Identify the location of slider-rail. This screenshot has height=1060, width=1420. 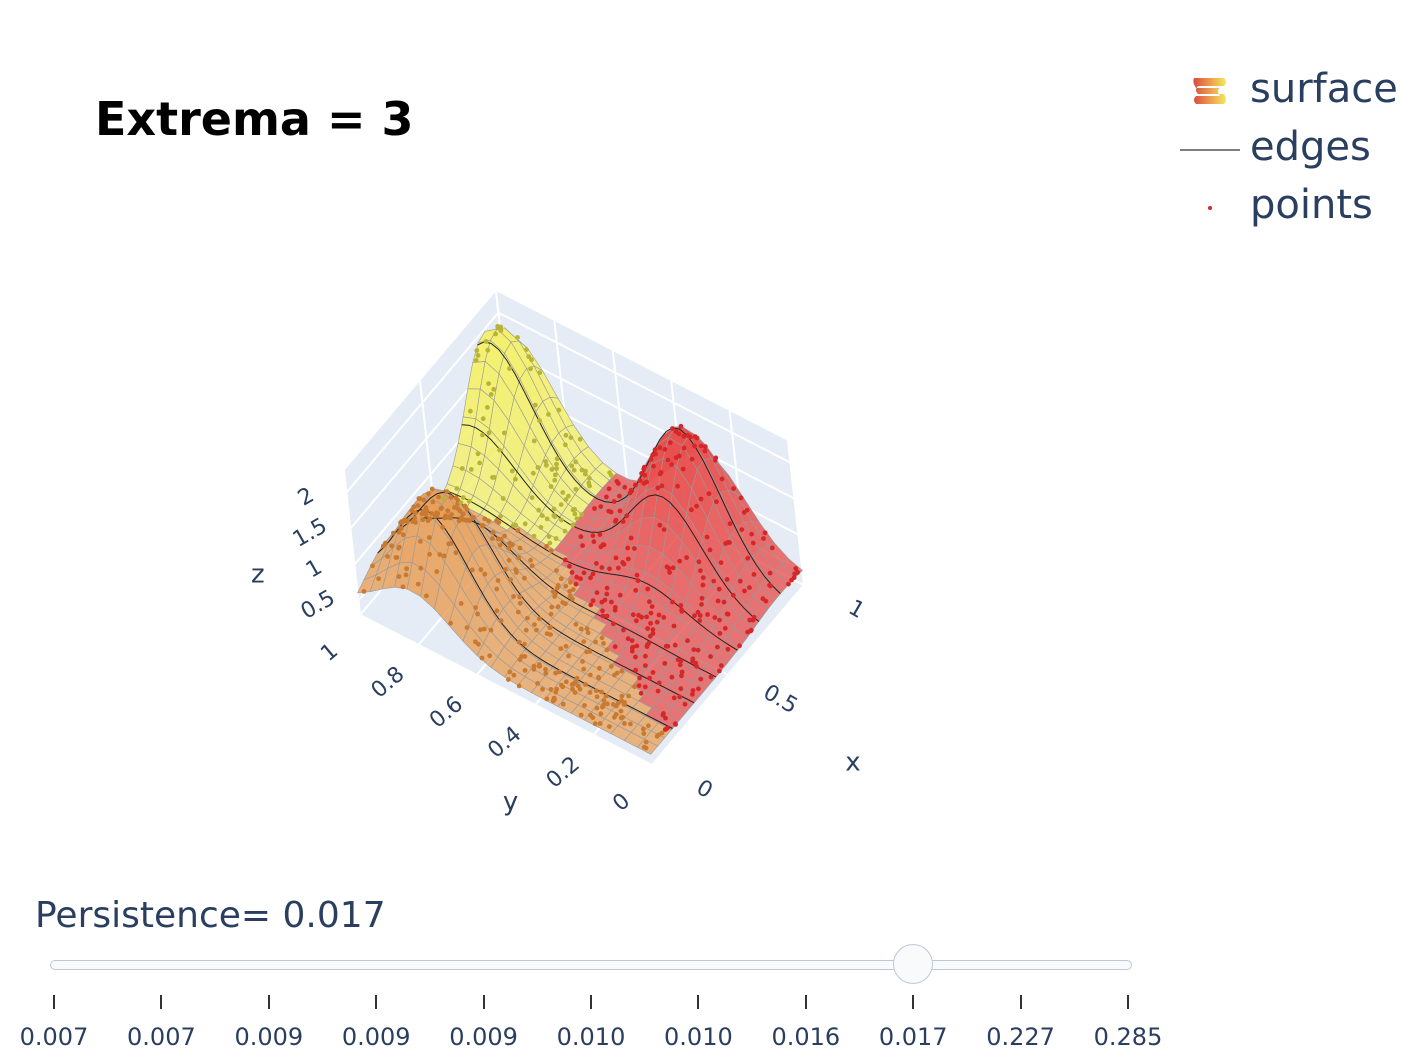
(591, 965).